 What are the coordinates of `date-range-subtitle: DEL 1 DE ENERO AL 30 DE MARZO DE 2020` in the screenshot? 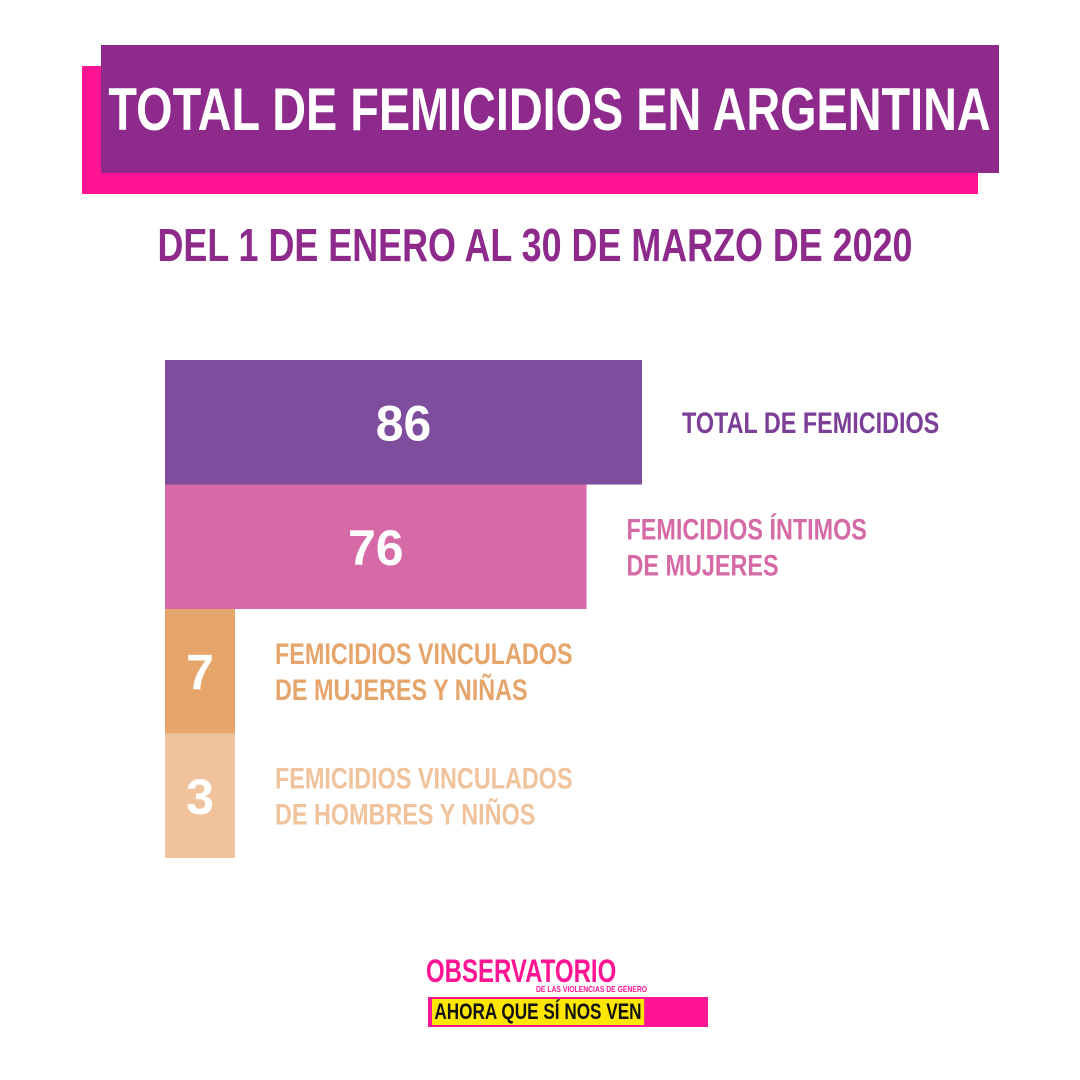 It's located at (535, 245).